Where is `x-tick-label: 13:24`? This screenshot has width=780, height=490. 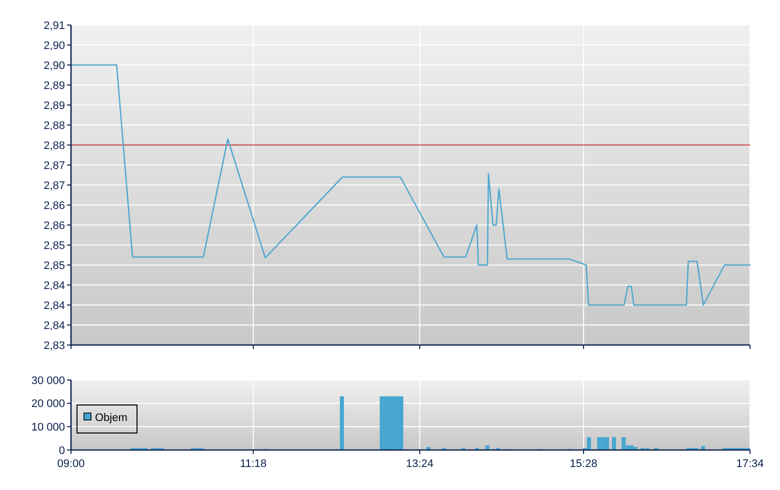 x-tick-label: 13:24 is located at coordinates (420, 464).